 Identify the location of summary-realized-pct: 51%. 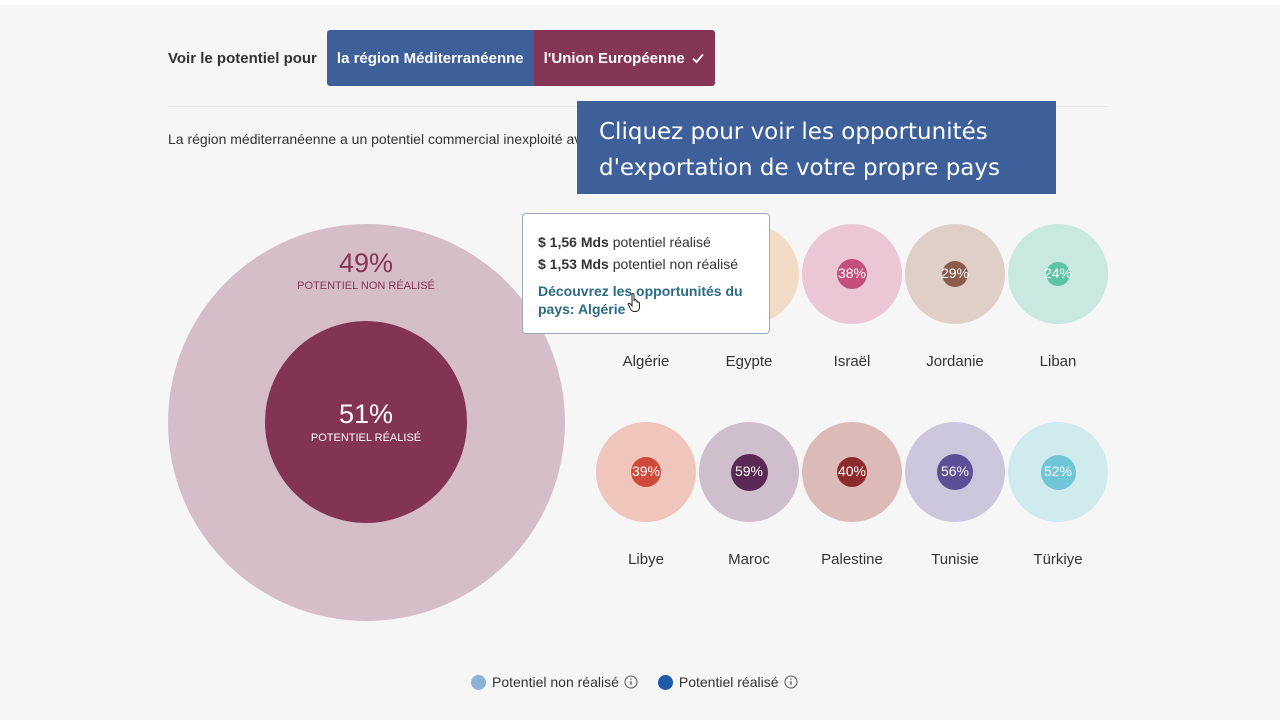
(366, 414).